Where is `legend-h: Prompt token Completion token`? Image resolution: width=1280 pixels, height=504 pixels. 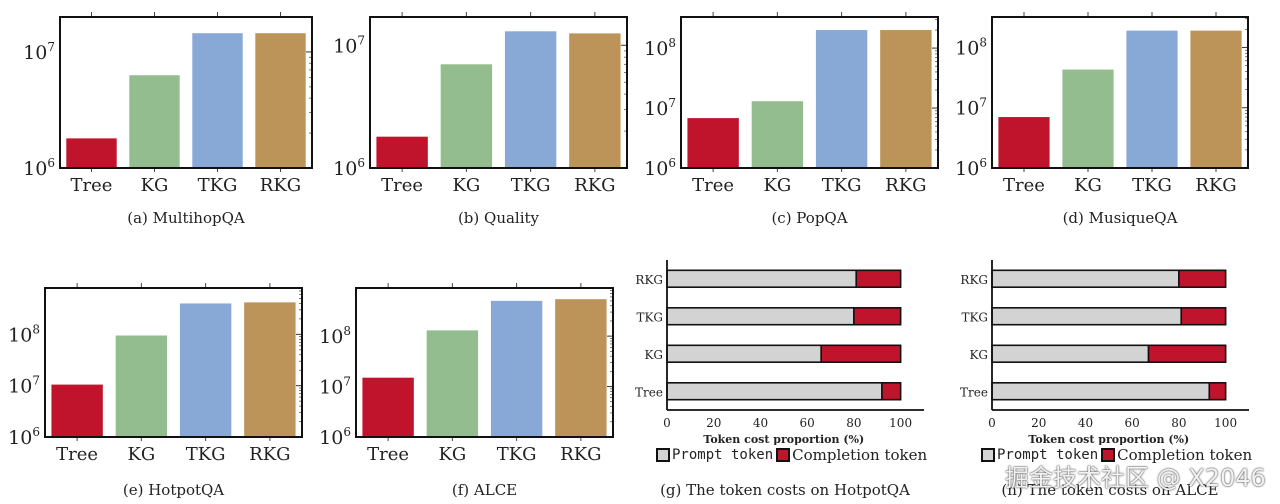 legend-h: Prompt token Completion token is located at coordinates (1116, 455).